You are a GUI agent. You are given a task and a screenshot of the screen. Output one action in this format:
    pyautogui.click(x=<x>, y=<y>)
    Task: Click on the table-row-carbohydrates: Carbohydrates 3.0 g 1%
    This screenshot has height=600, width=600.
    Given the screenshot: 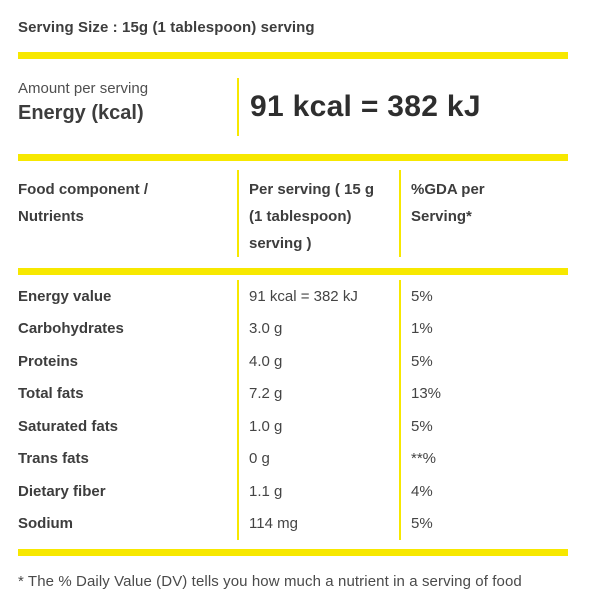 What is the action you would take?
    pyautogui.click(x=293, y=328)
    